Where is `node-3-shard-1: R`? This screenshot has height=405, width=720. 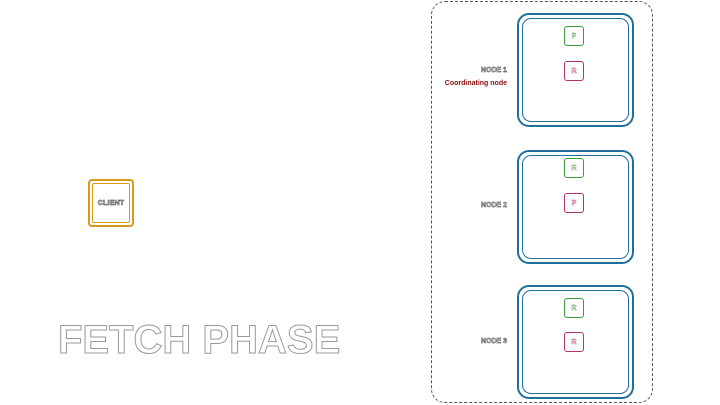 node-3-shard-1: R is located at coordinates (574, 308).